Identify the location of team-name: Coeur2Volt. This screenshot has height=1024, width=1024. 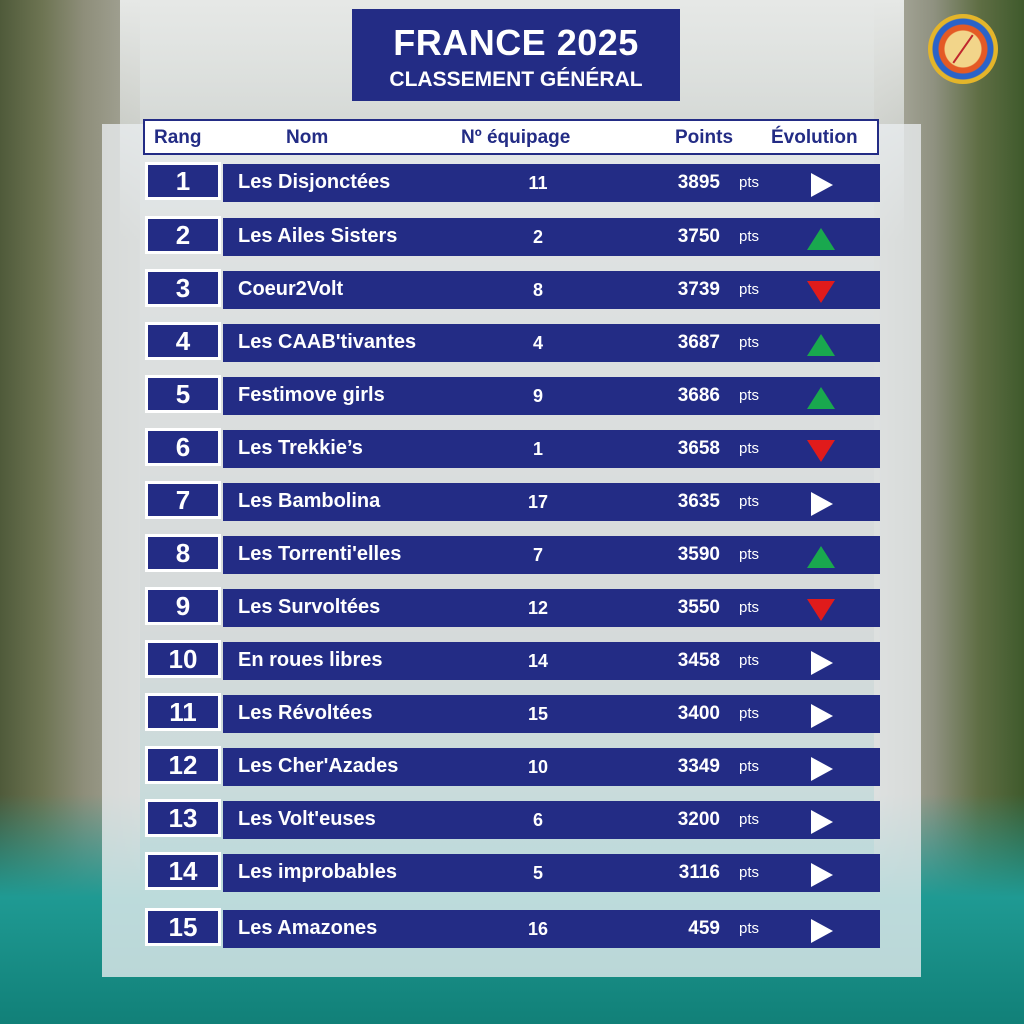
(291, 289).